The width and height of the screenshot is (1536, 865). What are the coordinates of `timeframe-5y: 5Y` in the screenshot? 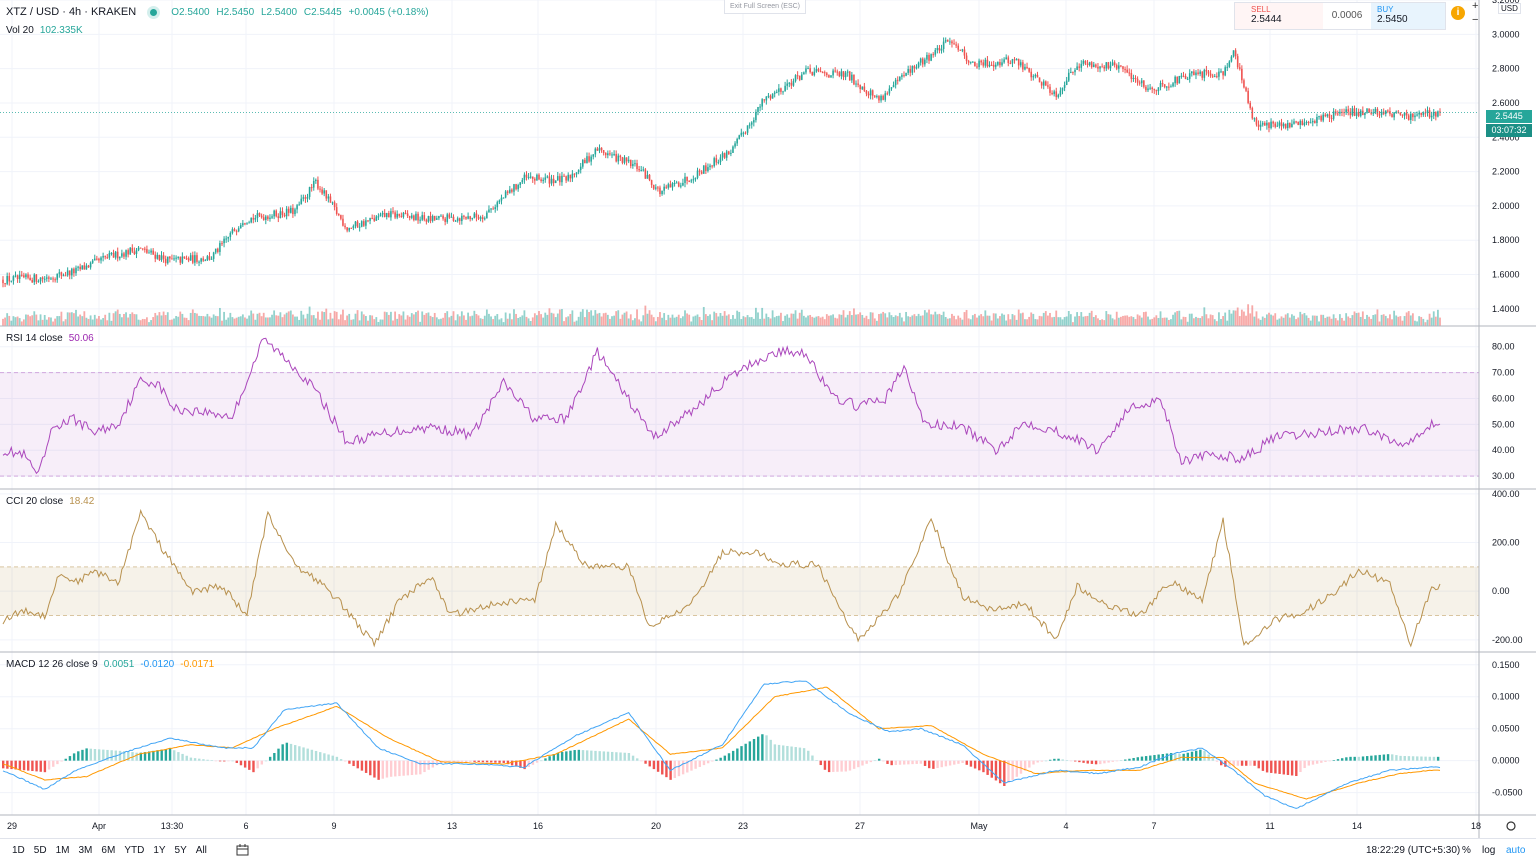 It's located at (180, 850).